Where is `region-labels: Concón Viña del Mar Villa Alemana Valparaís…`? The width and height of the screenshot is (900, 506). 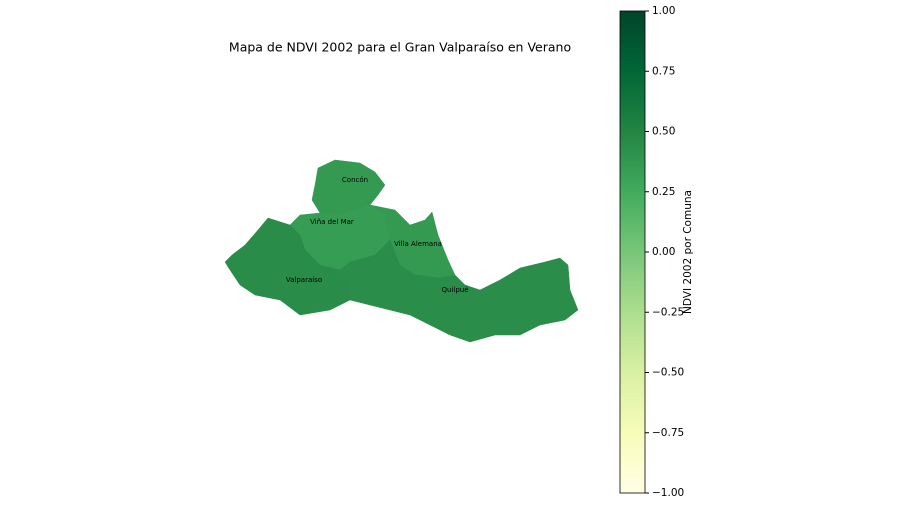 region-labels: Concón Viña del Mar Villa Alemana Valparaís… is located at coordinates (377, 235).